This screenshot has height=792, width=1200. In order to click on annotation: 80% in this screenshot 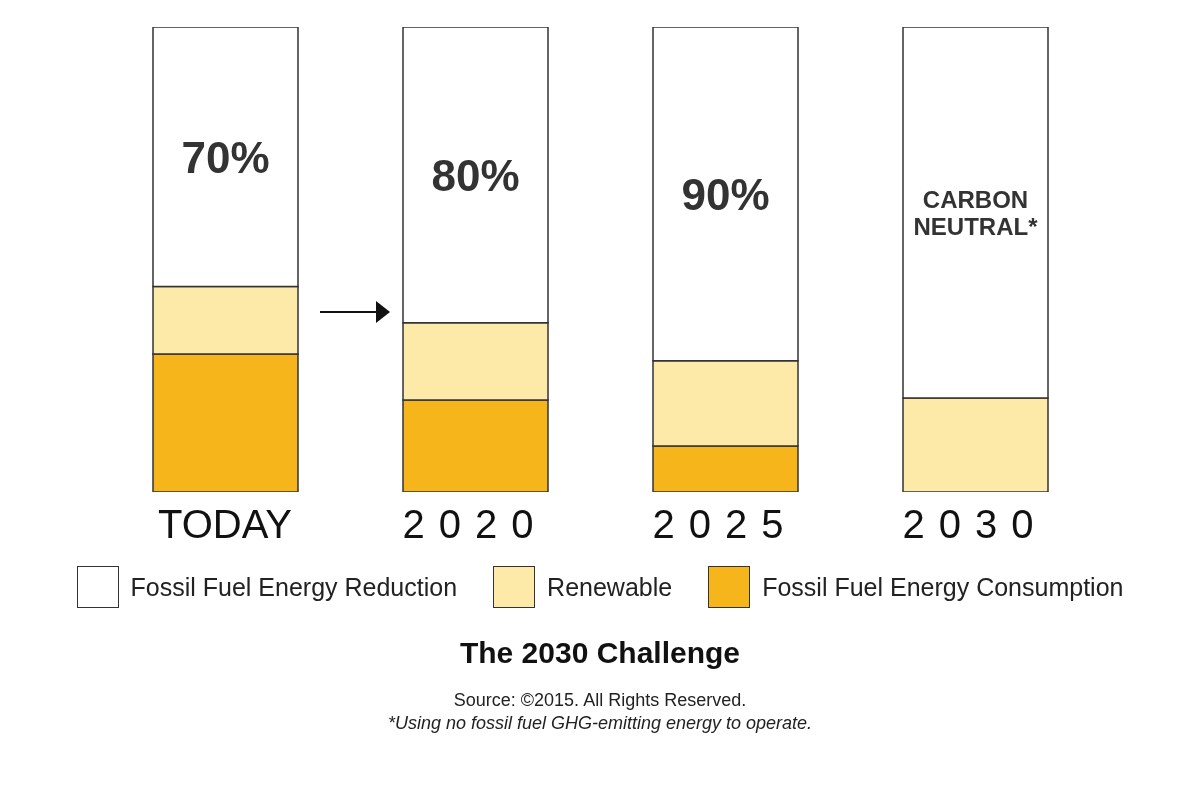, I will do `click(475, 175)`.